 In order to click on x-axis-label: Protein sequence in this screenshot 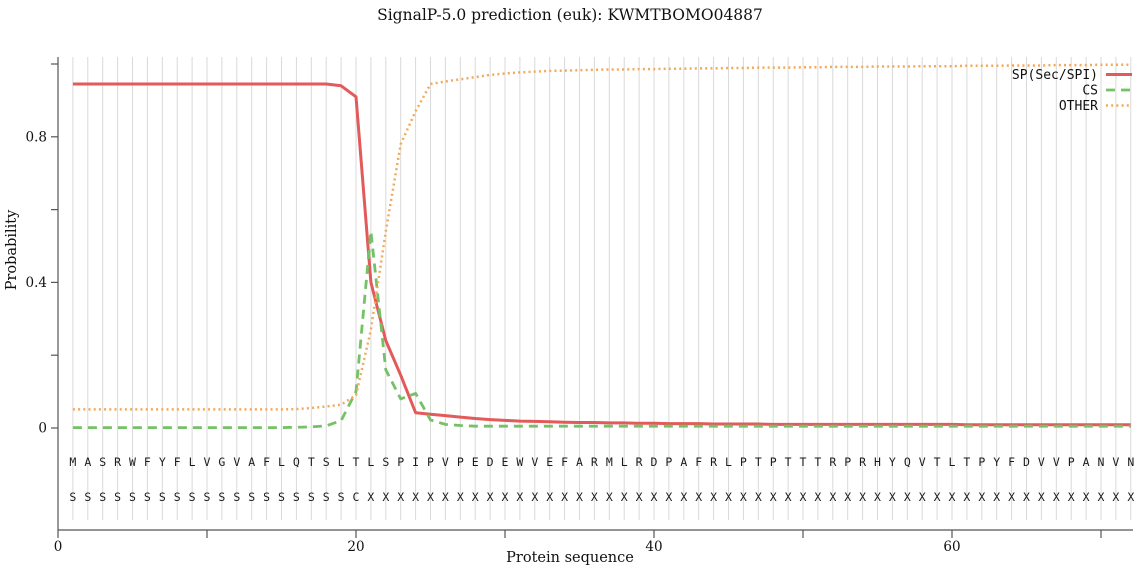, I will do `click(570, 558)`.